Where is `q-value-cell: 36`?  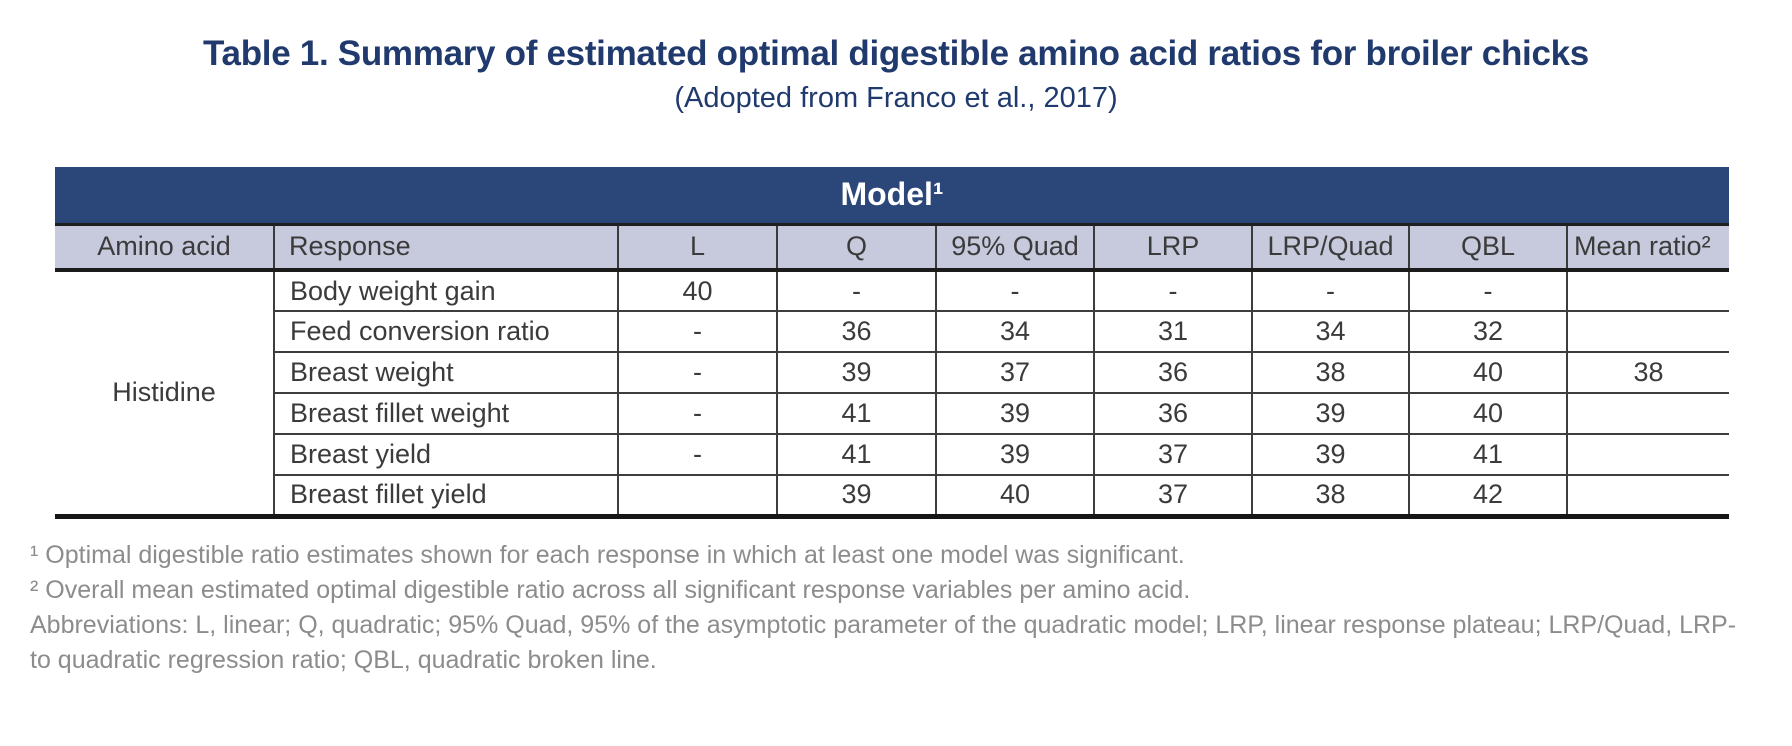 q-value-cell: 36 is located at coordinates (856, 331).